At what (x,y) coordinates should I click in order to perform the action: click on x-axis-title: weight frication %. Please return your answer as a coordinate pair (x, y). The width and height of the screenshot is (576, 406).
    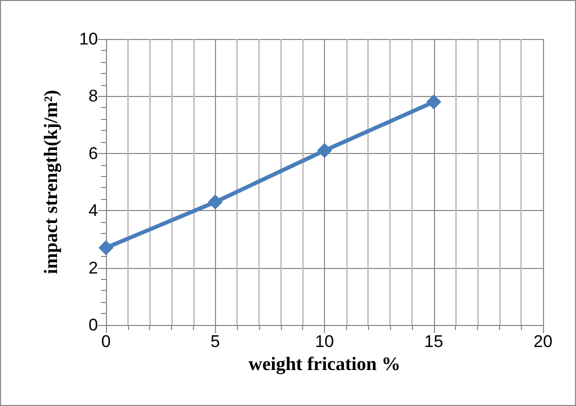
    Looking at the image, I should click on (324, 364).